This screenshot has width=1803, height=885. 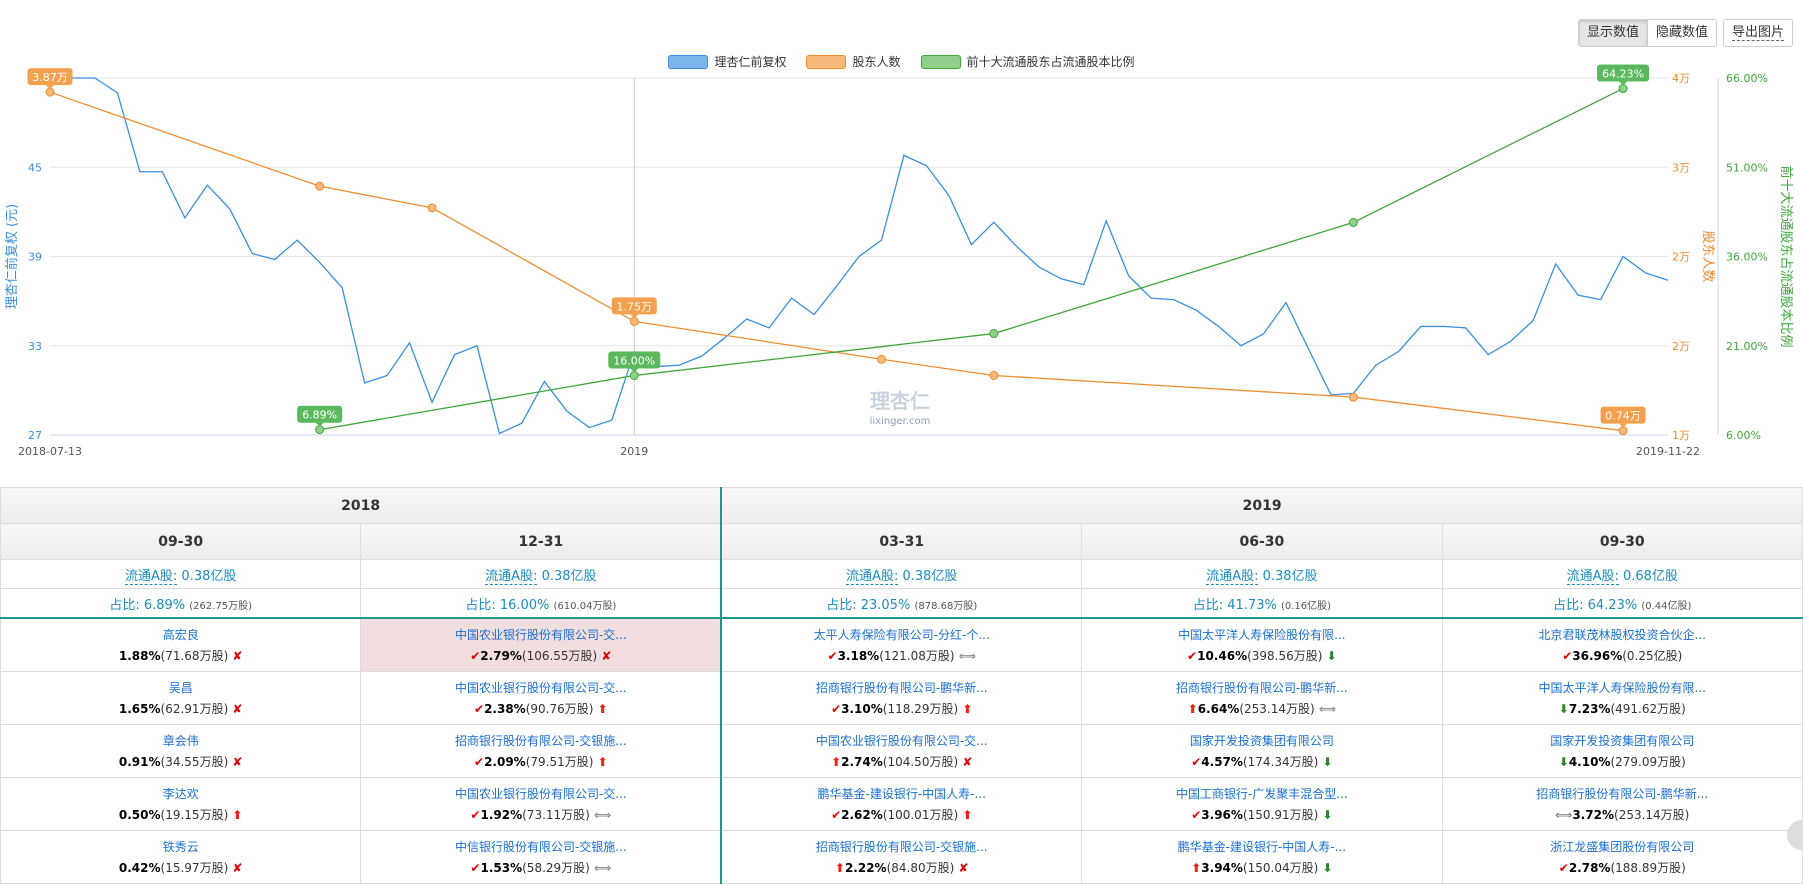 What do you see at coordinates (862, 762) in the screenshot?
I see `holder-pct: 2.74%` at bounding box center [862, 762].